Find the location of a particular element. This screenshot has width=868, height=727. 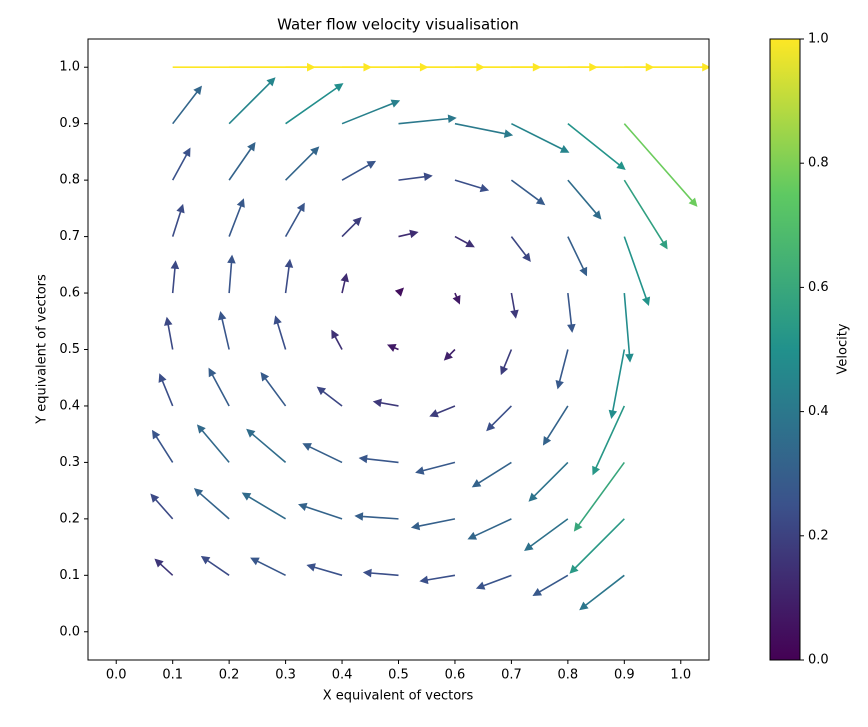

y-tick-label: 0.1 is located at coordinates (69, 575).